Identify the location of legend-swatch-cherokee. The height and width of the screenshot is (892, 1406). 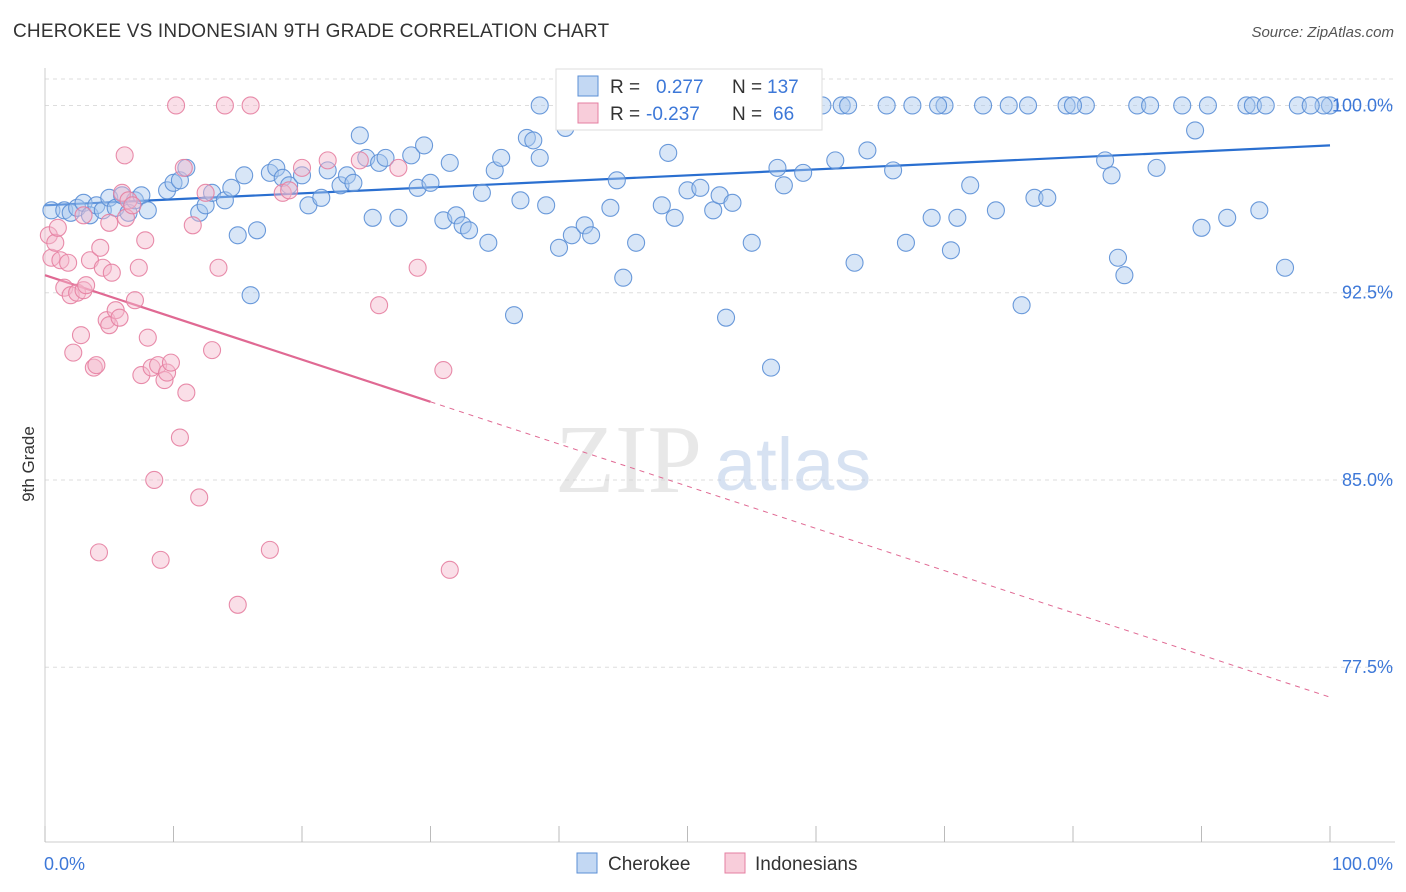
(588, 86).